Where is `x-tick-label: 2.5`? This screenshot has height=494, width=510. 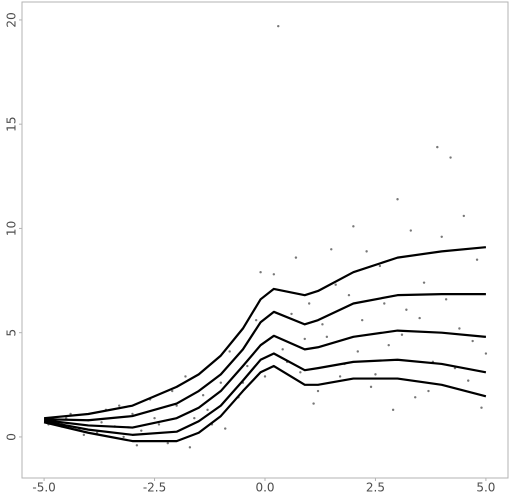 x-tick-label: 2.5 is located at coordinates (375, 487).